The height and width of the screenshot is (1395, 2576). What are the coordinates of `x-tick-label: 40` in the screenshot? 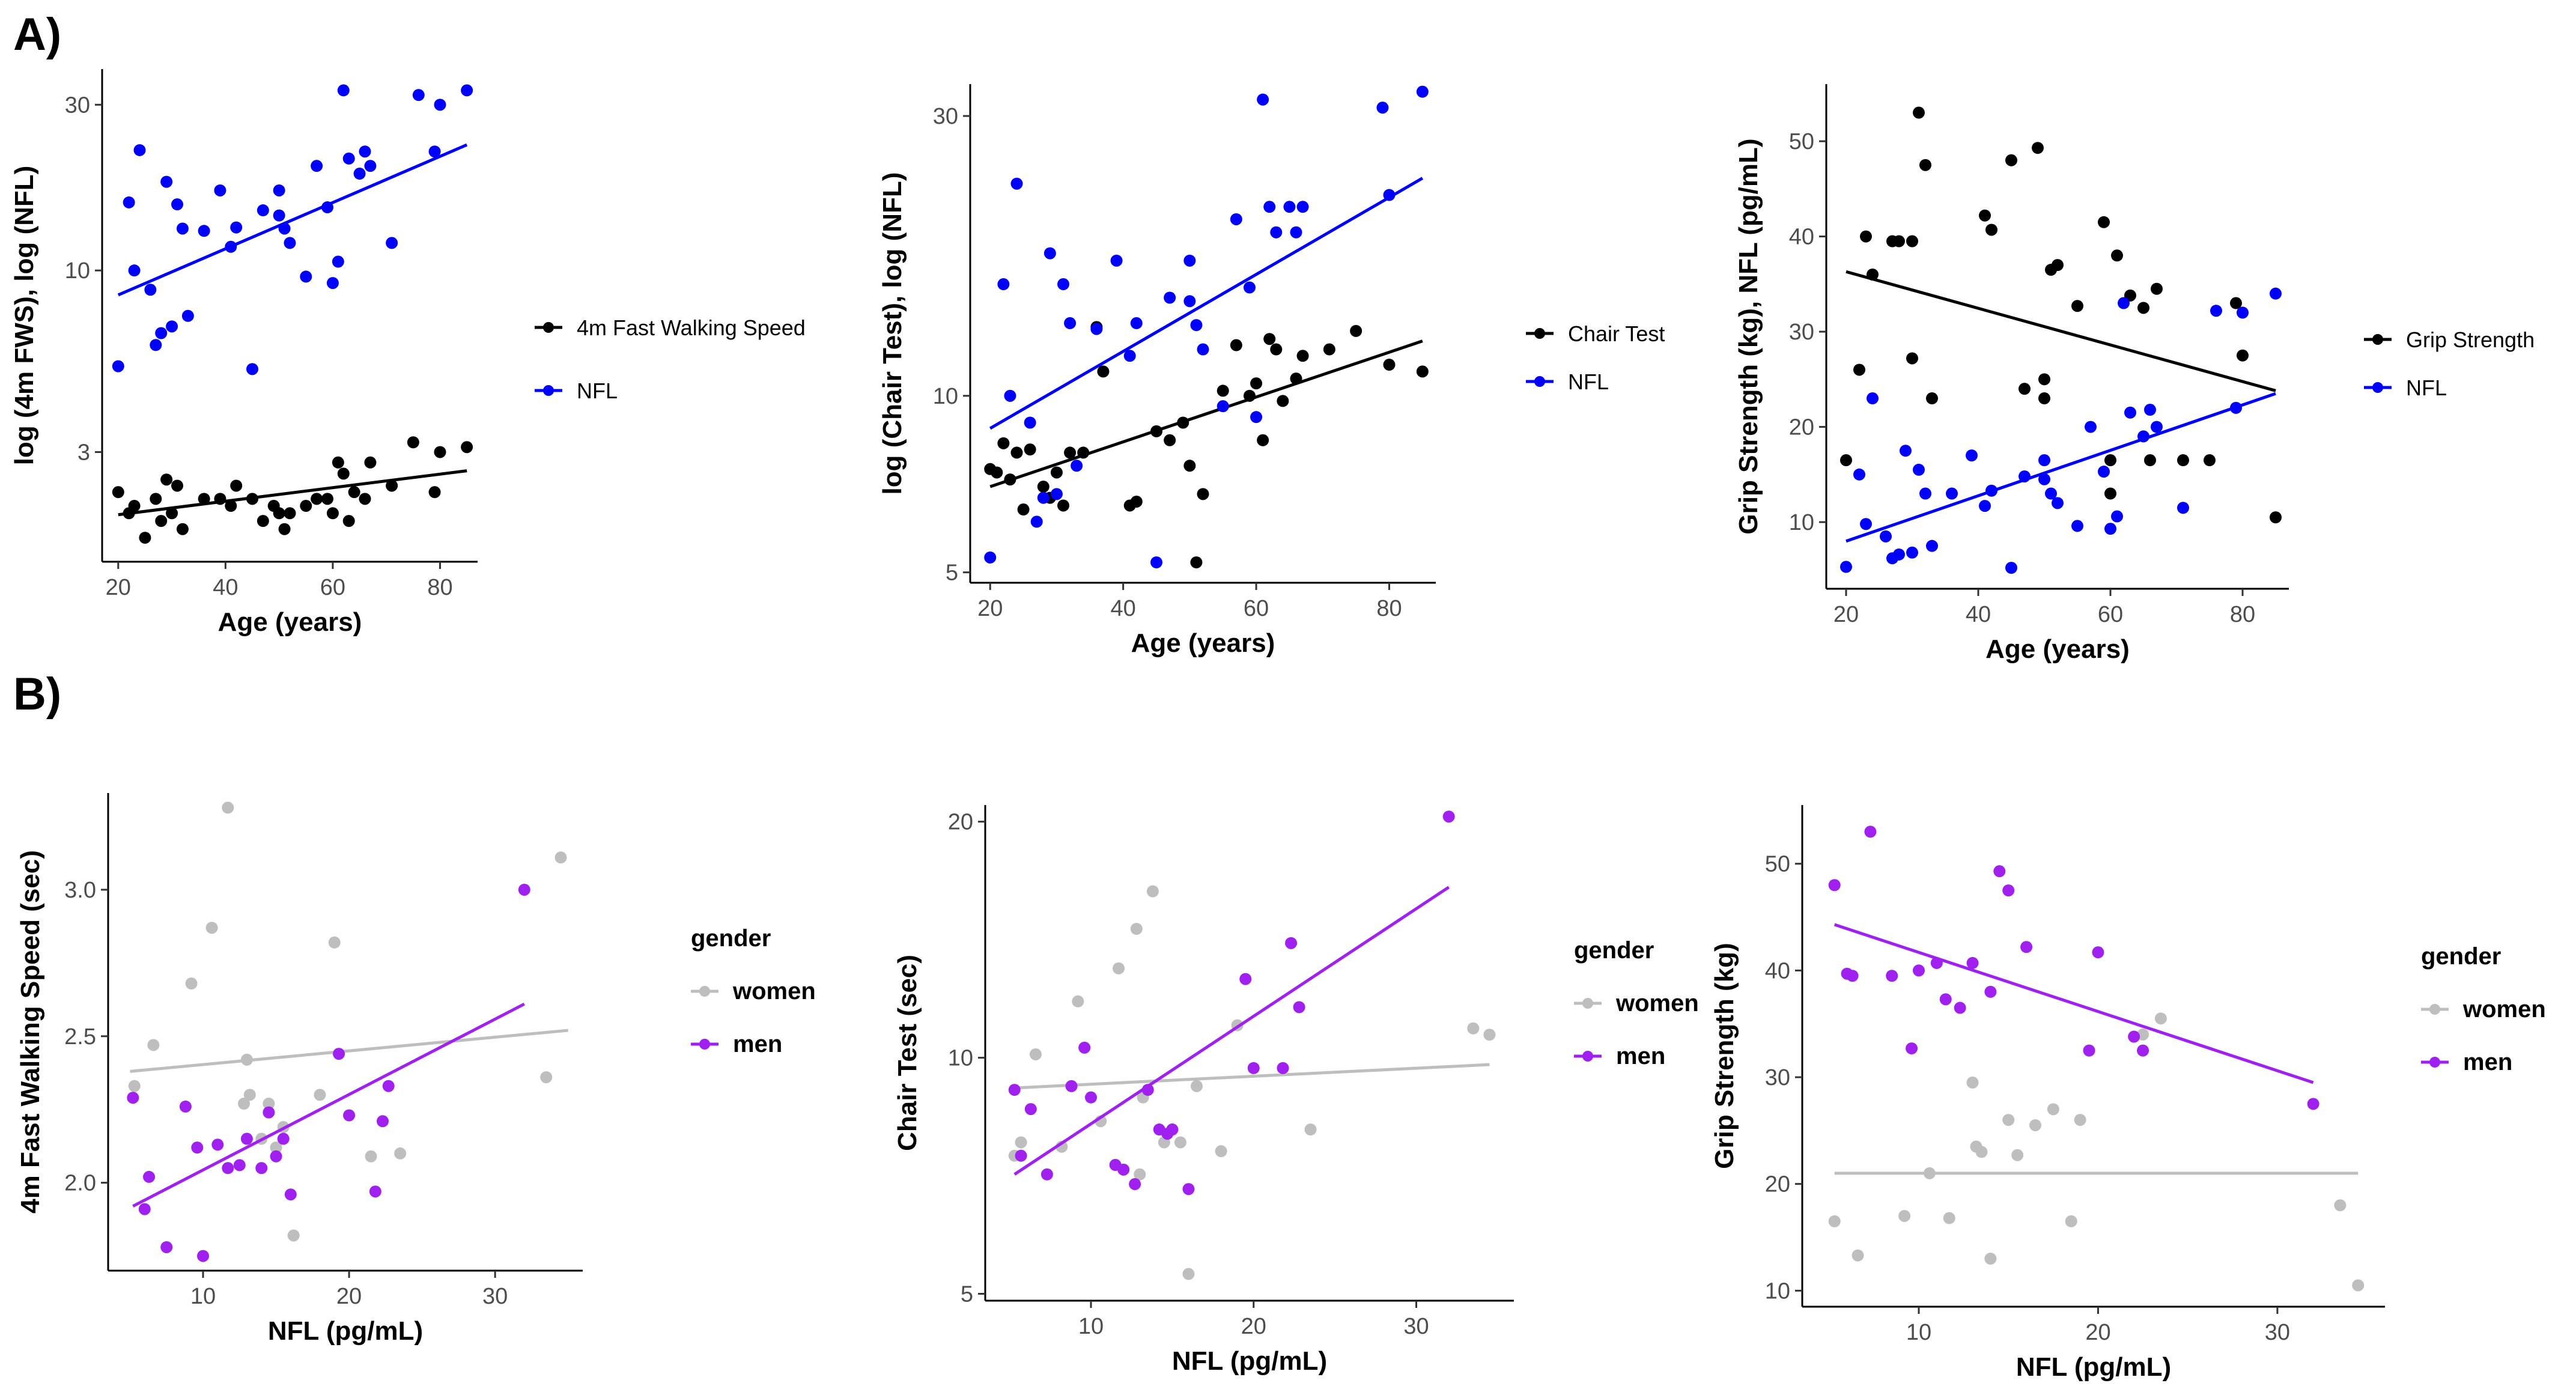 It's located at (226, 587).